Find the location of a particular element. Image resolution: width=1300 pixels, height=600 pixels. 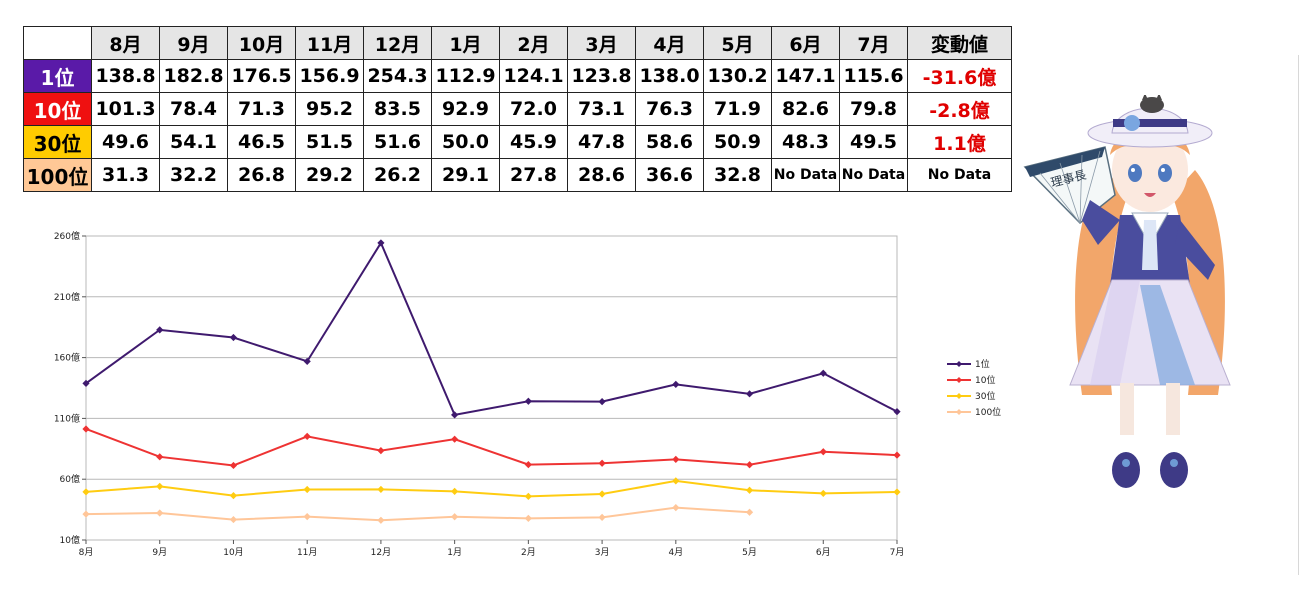

value-cell: 78.4 is located at coordinates (193, 109).